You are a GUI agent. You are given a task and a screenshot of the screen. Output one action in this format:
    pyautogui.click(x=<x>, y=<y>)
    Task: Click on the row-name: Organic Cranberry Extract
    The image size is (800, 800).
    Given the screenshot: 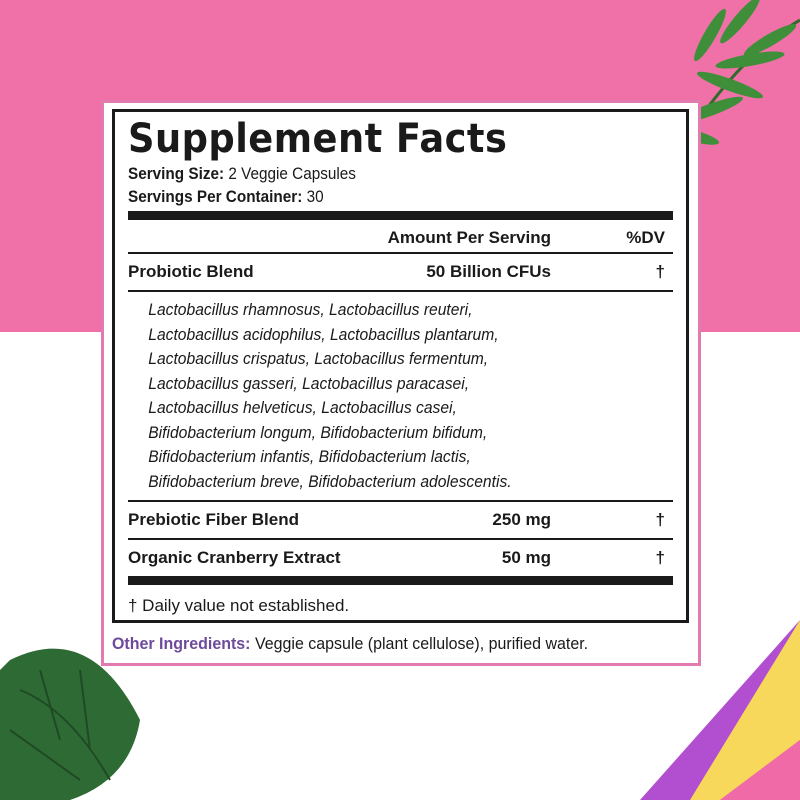 What is the action you would take?
    pyautogui.click(x=234, y=557)
    